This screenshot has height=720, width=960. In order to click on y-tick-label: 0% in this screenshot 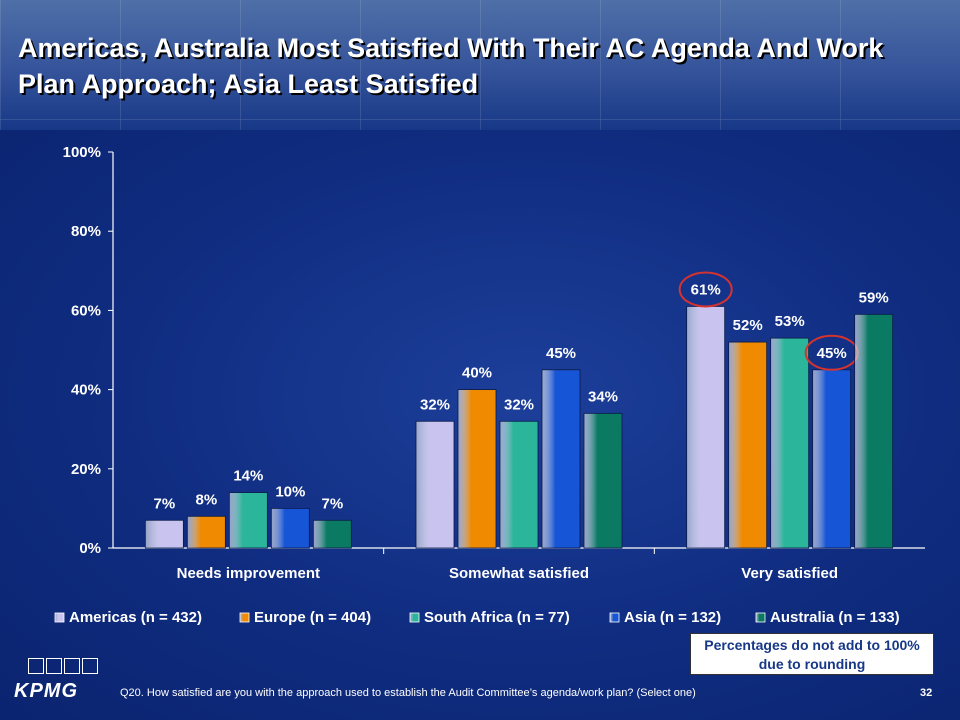, I will do `click(90, 548)`.